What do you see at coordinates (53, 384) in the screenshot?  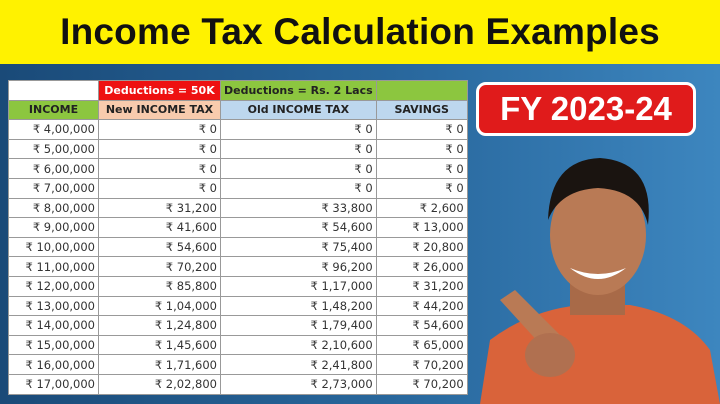 I see `cell-income: ₹ 17,00,000` at bounding box center [53, 384].